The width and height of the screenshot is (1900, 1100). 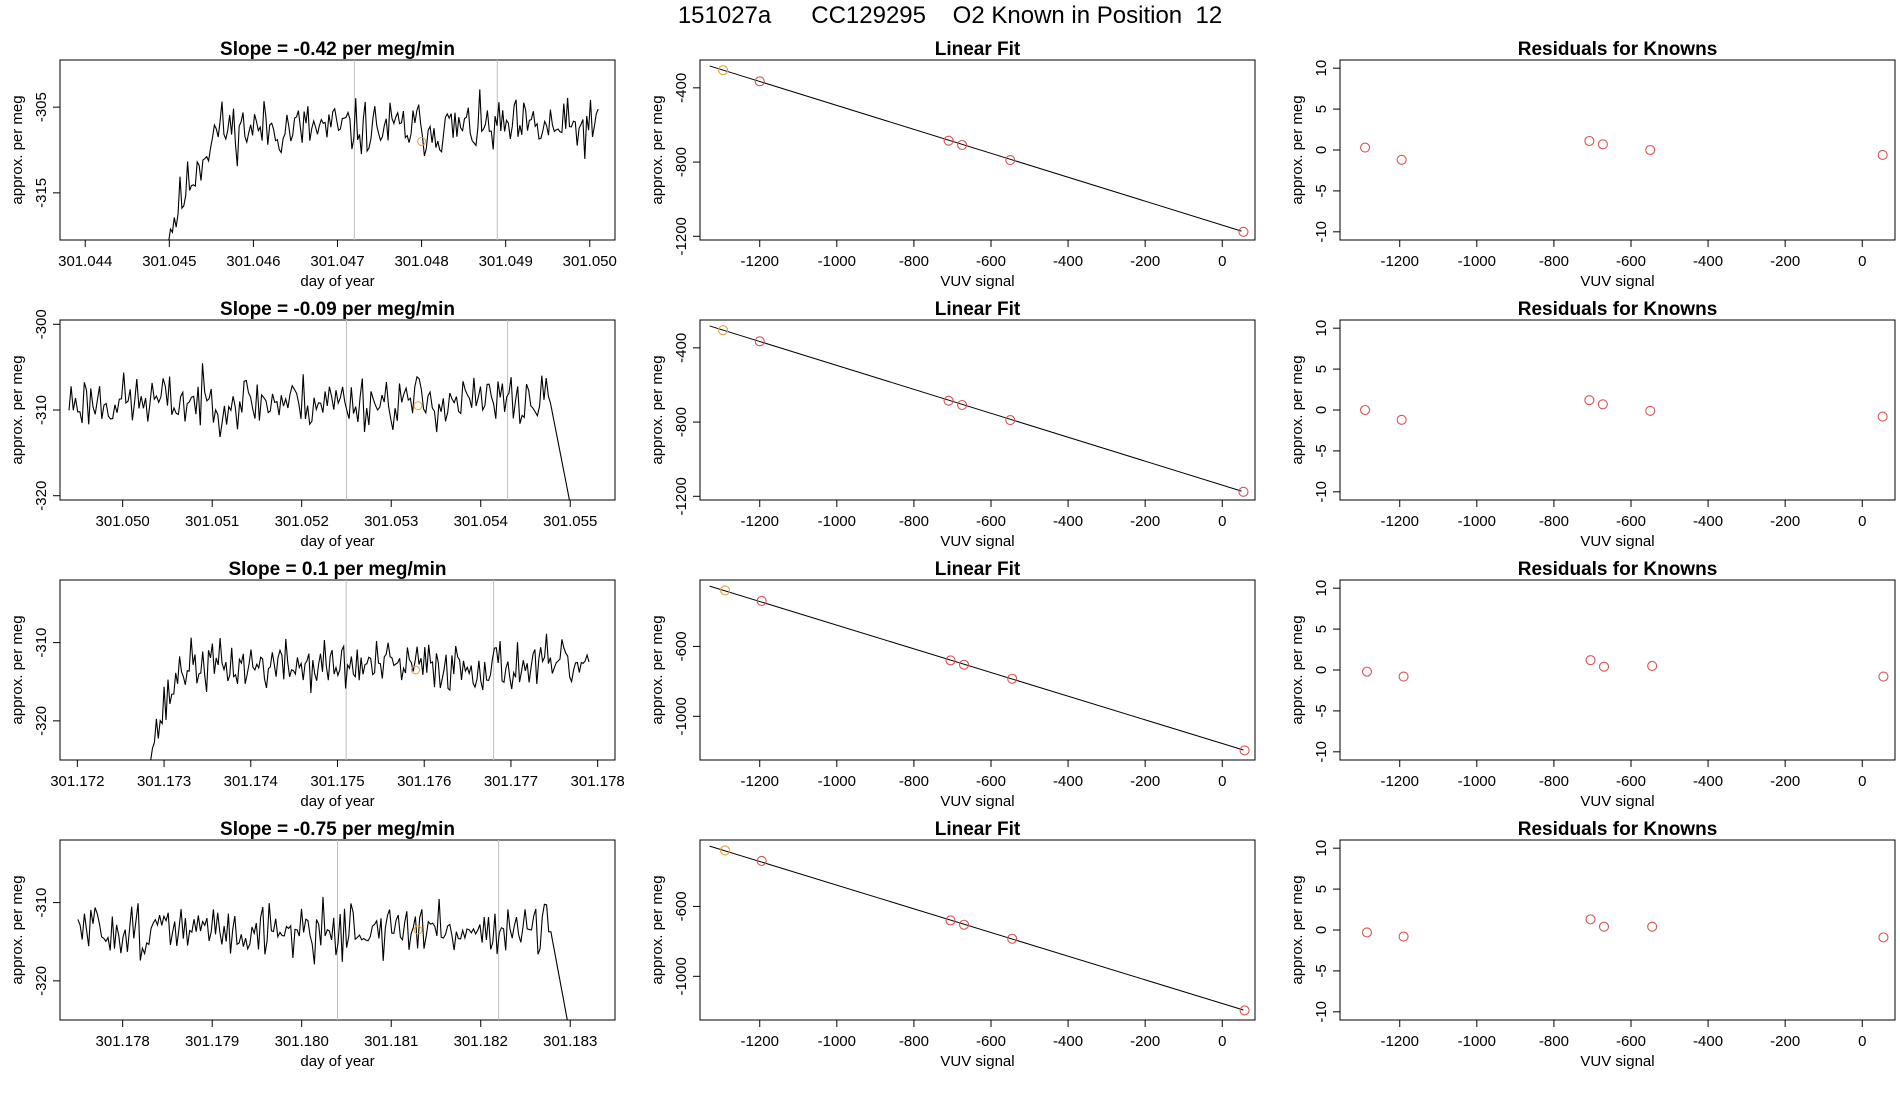 What do you see at coordinates (681, 236) in the screenshot?
I see `y-tick-label: -1200` at bounding box center [681, 236].